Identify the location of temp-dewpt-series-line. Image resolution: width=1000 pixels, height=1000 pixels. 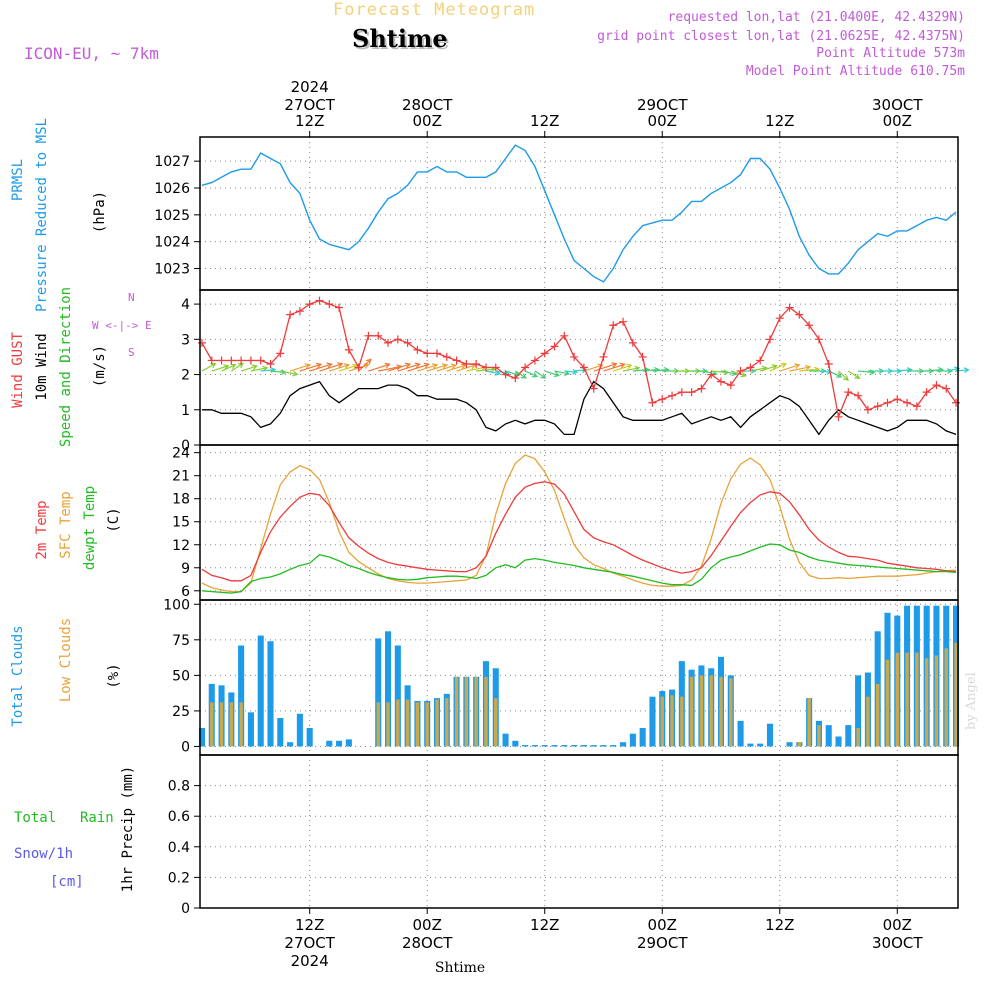
(579, 568).